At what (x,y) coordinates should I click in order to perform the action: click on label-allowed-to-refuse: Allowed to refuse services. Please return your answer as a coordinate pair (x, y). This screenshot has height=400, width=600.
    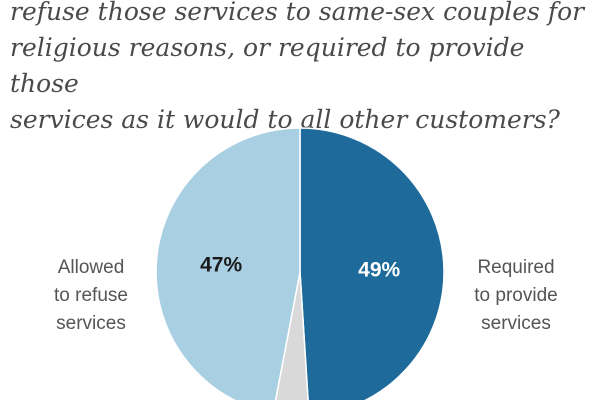
    Looking at the image, I should click on (91, 296).